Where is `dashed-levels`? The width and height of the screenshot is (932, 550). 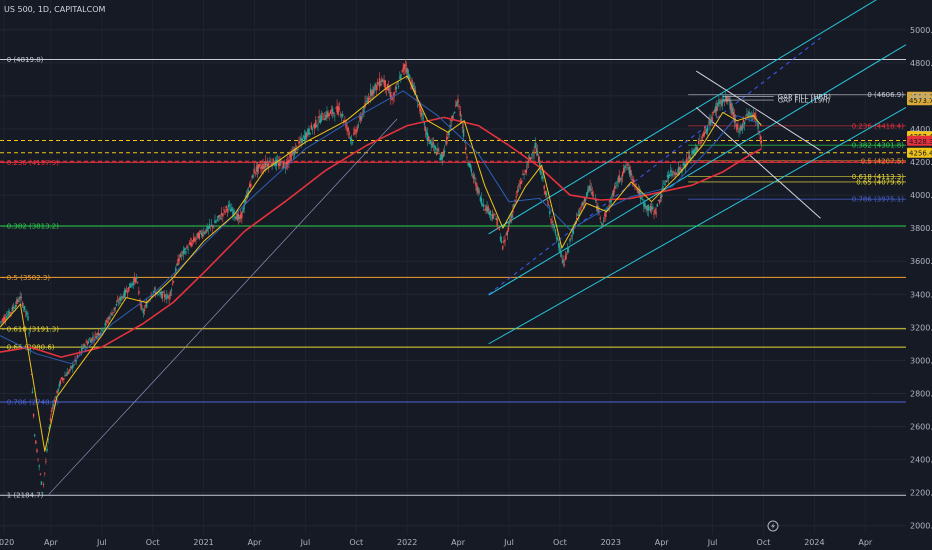 dashed-levels is located at coordinates (453, 151).